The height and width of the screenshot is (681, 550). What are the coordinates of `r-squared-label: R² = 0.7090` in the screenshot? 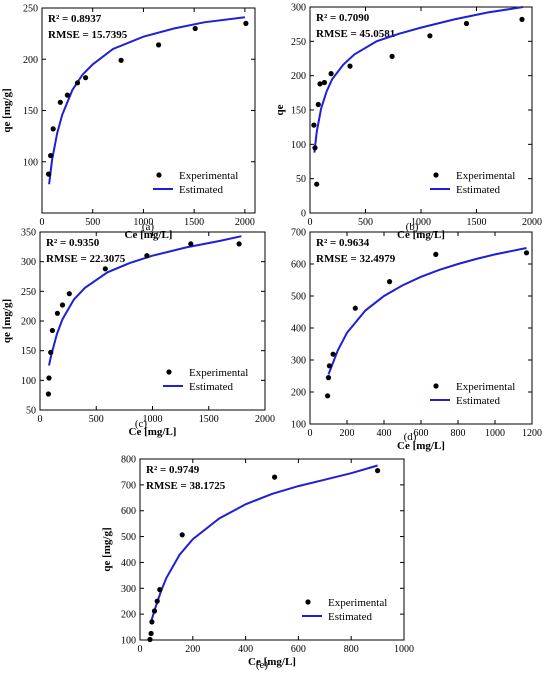 It's located at (343, 18).